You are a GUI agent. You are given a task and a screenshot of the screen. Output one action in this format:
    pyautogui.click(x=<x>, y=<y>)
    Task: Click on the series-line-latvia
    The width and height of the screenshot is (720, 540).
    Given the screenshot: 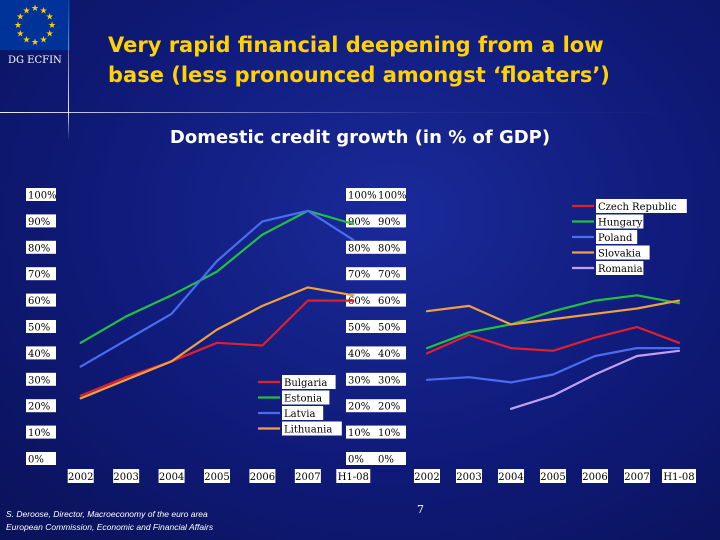 What is the action you would take?
    pyautogui.click(x=217, y=288)
    